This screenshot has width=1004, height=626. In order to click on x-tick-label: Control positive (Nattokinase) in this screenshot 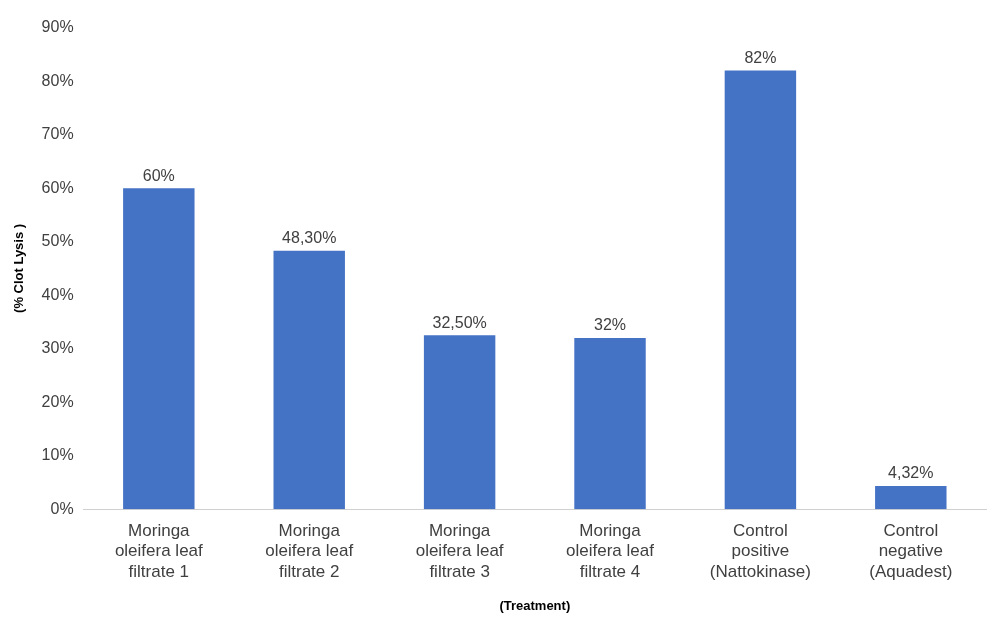, I will do `click(760, 551)`.